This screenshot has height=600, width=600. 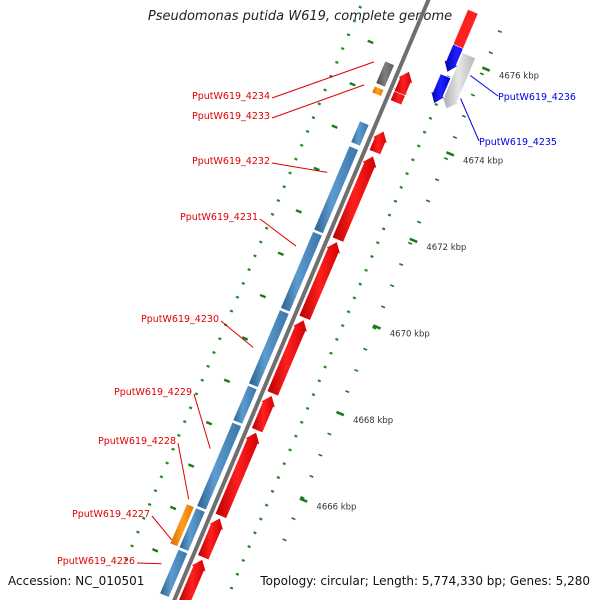 What do you see at coordinates (537, 97) in the screenshot?
I see `gene-label: PputW619_4236` at bounding box center [537, 97].